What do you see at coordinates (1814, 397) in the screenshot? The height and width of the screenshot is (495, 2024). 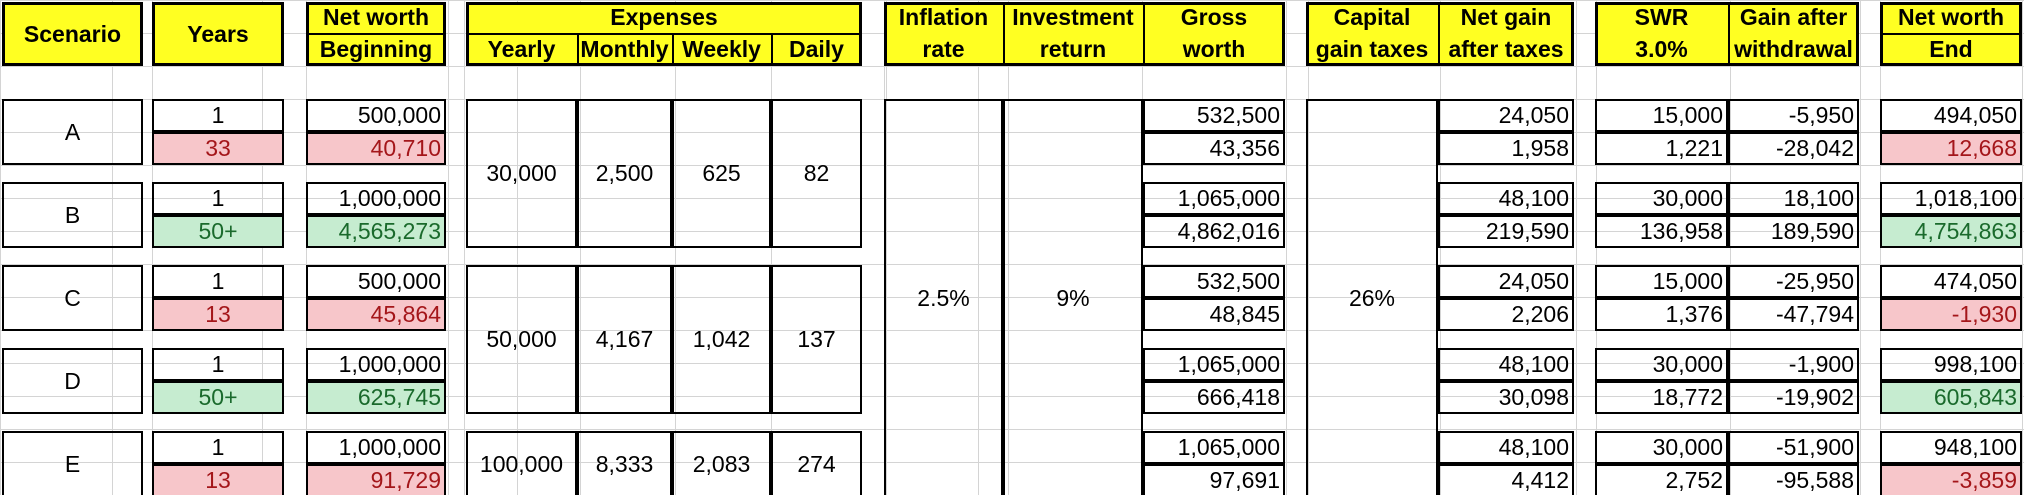 I see `gain-after-withdrawal-cell: -19,902` at bounding box center [1814, 397].